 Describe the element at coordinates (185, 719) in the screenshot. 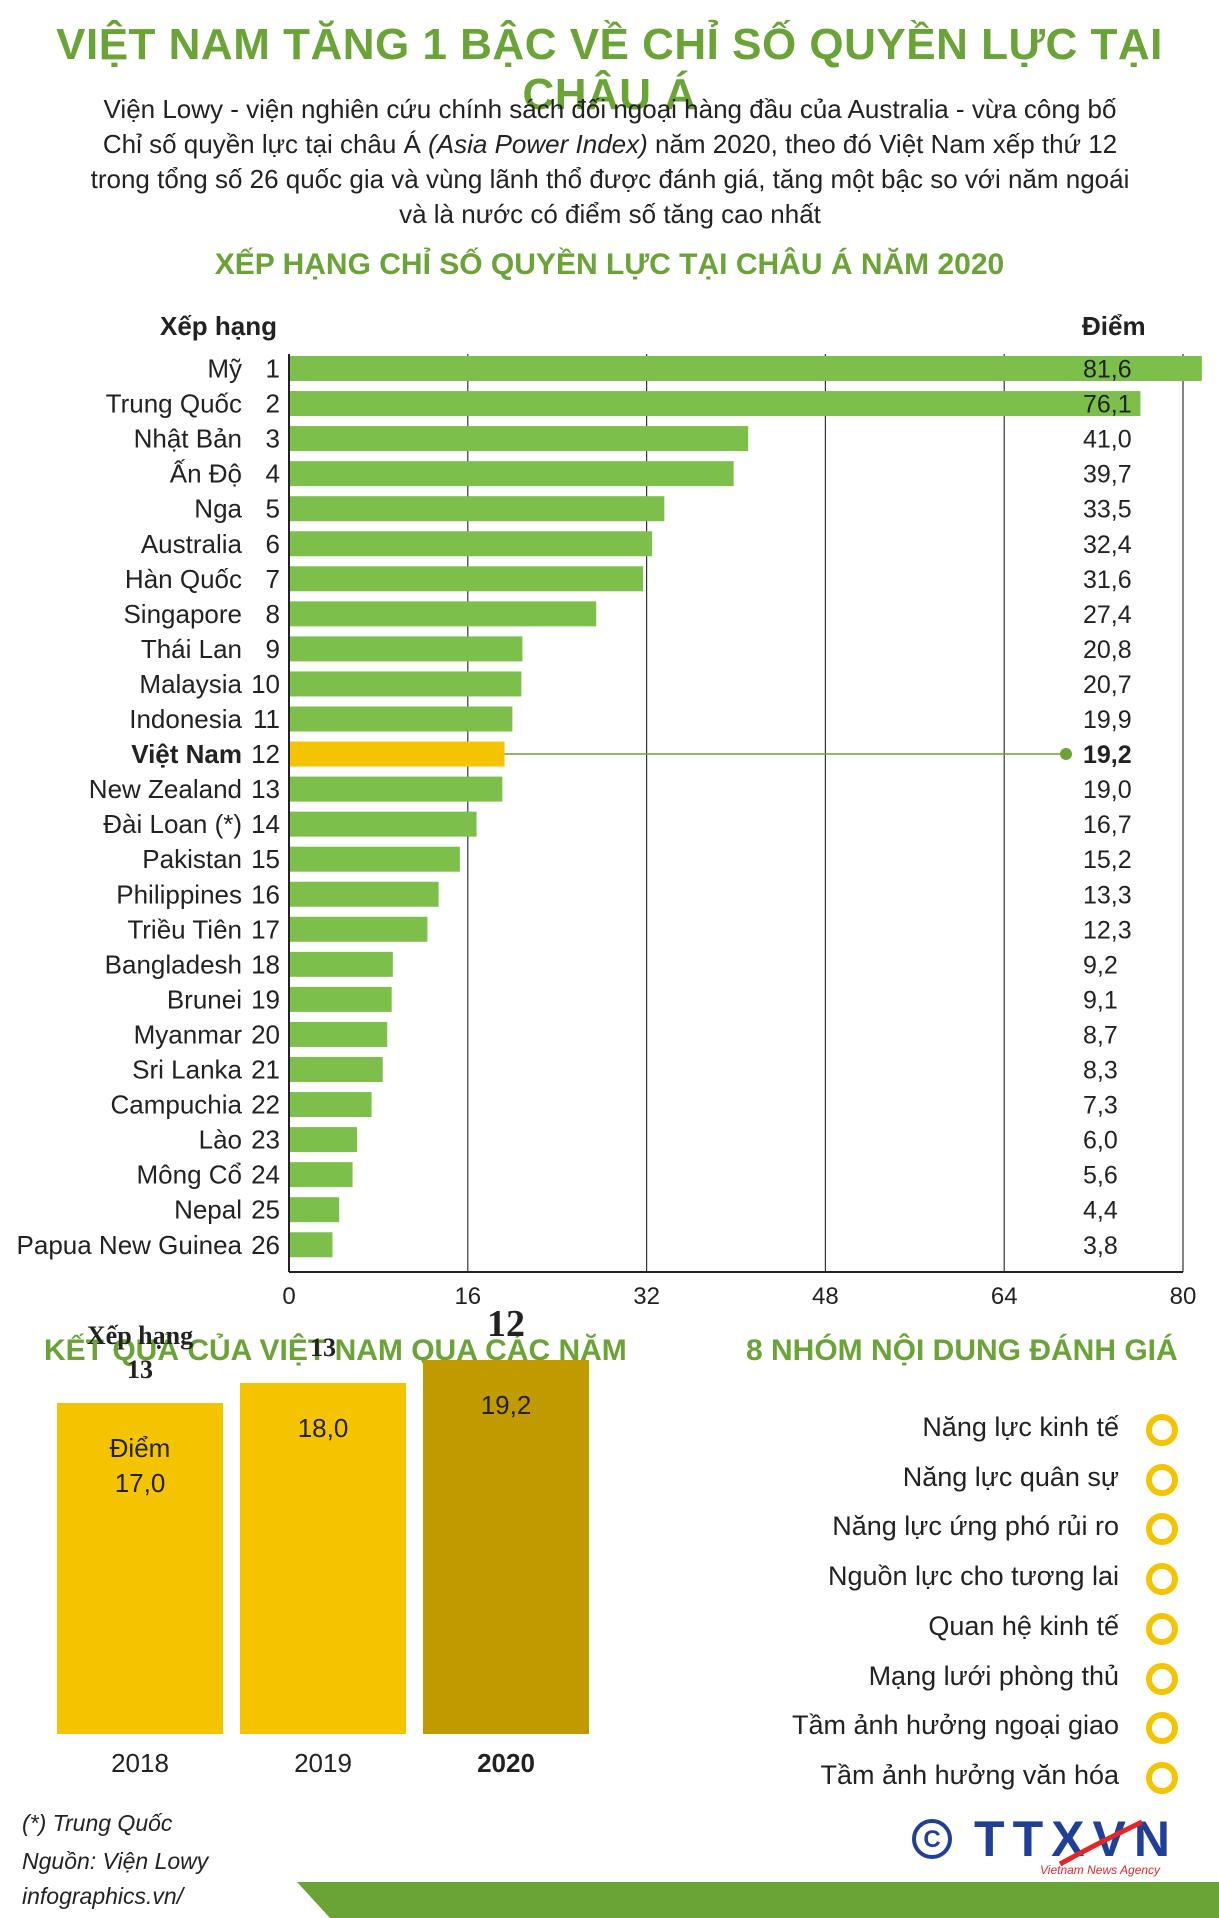

I see `country-label: Indonesia` at that location.